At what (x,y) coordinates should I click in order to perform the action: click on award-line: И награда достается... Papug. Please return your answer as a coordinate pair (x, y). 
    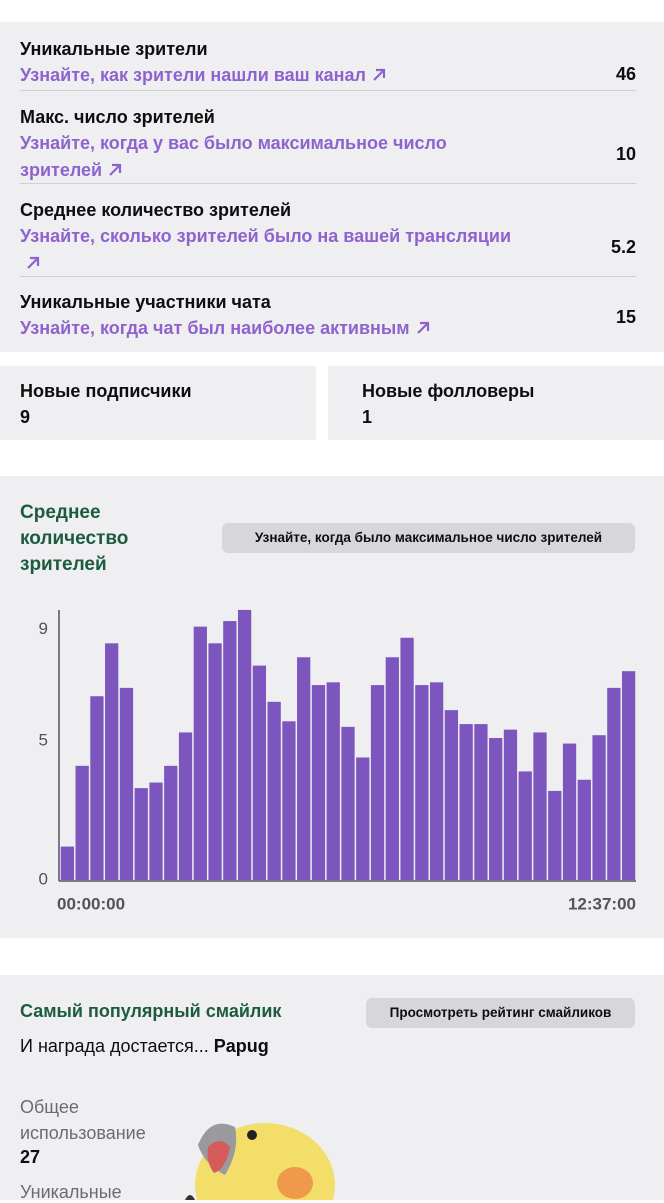
    Looking at the image, I should click on (144, 1046).